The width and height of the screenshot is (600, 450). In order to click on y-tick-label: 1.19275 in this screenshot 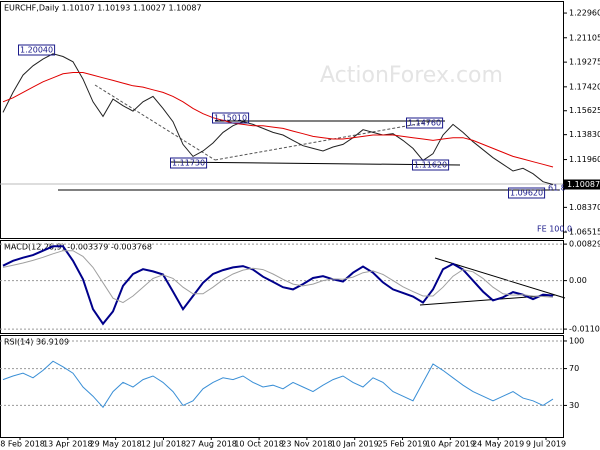, I will do `click(584, 62)`.